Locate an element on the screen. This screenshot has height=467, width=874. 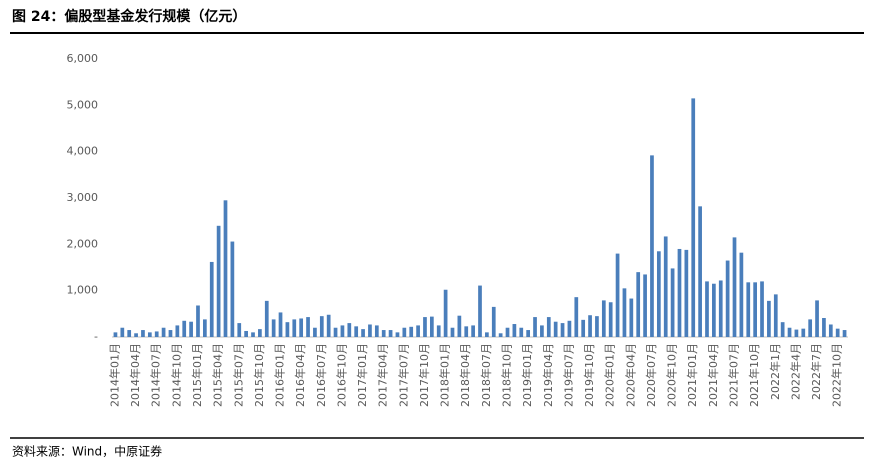
x-tick-label: 2015年01月 is located at coordinates (197, 375).